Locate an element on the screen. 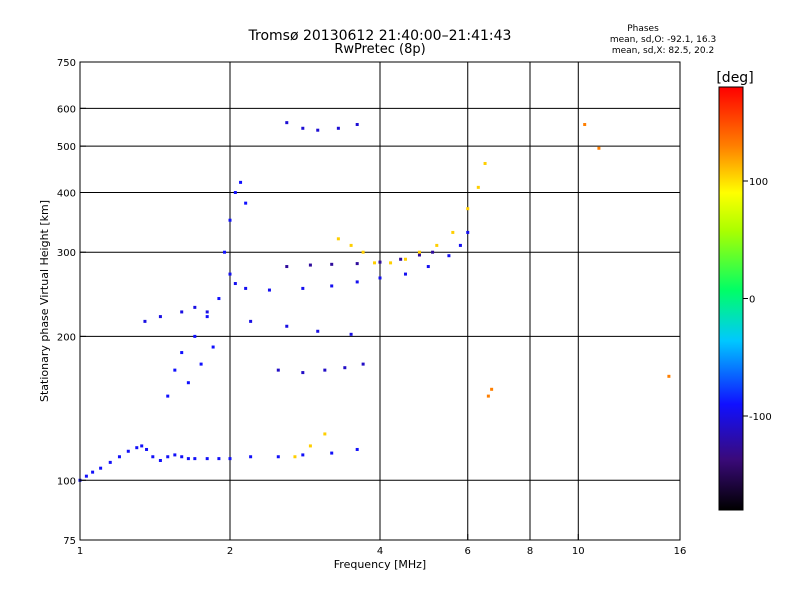 The width and height of the screenshot is (800, 600). y-tick-label: 75 is located at coordinates (69, 541).